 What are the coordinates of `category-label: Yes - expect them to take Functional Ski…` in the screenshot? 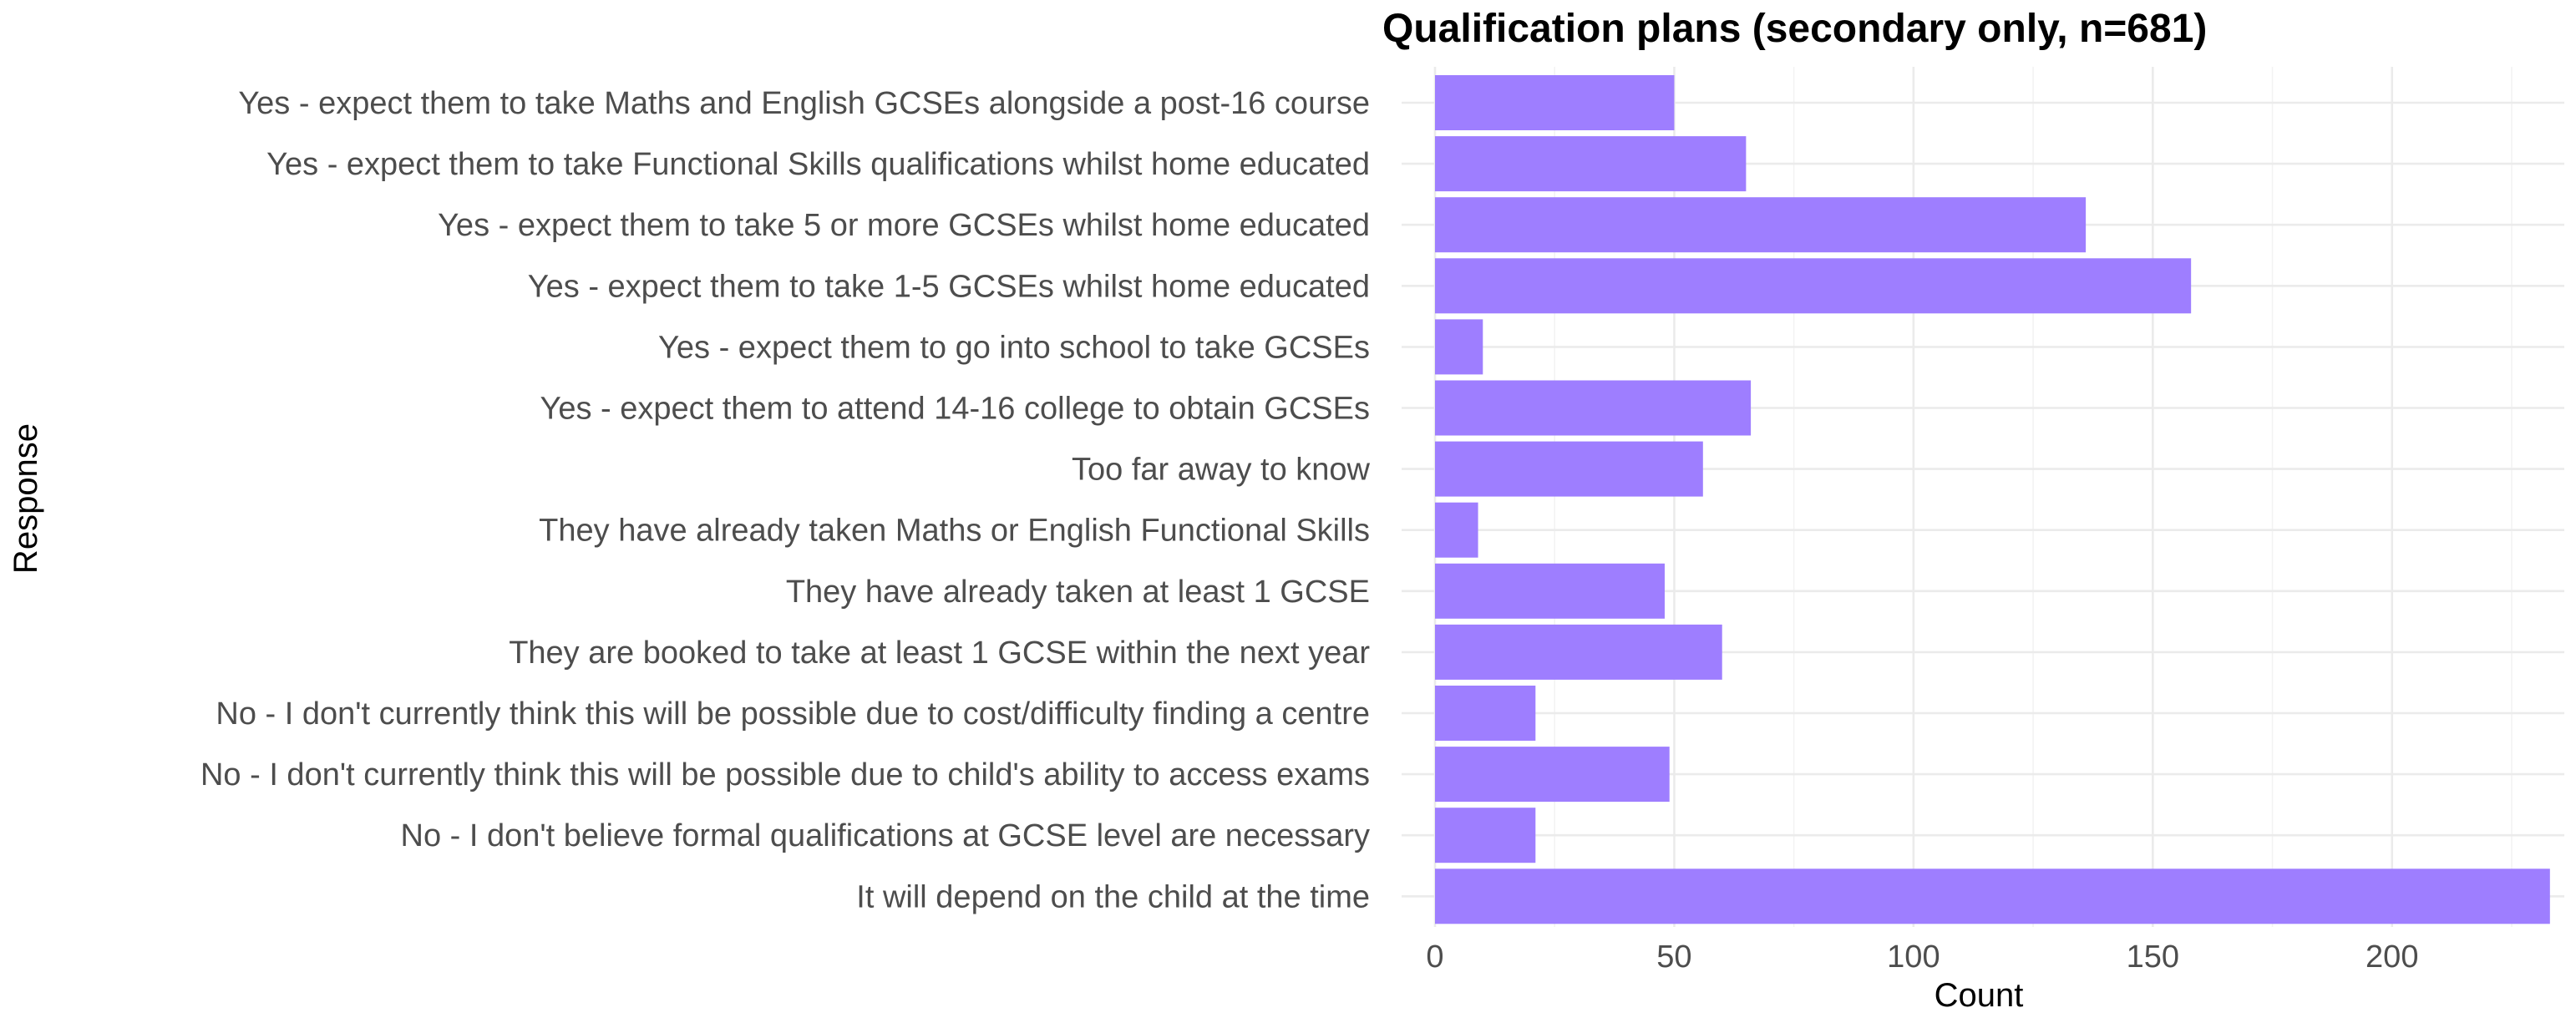 It's located at (818, 164).